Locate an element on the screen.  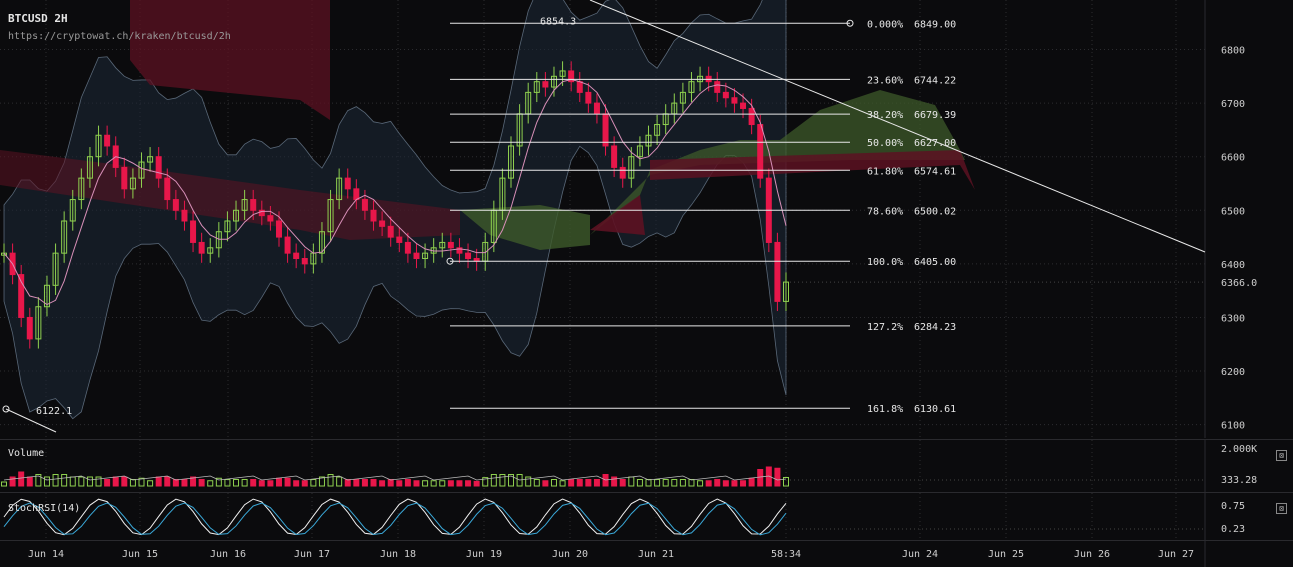
x-tick-label: Jun 14 is located at coordinates (46, 554).